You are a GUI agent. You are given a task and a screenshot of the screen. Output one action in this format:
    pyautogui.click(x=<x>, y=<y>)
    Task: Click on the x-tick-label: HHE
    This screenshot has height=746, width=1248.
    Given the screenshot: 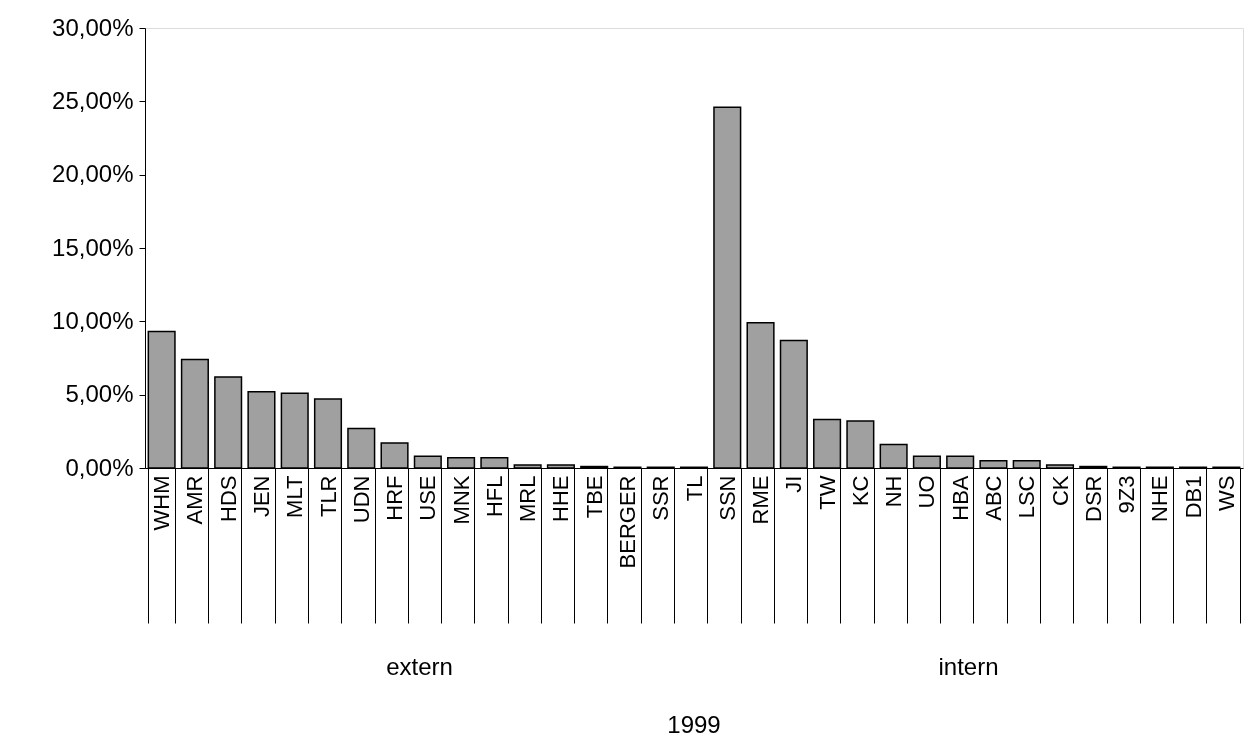 What is the action you would take?
    pyautogui.click(x=561, y=498)
    